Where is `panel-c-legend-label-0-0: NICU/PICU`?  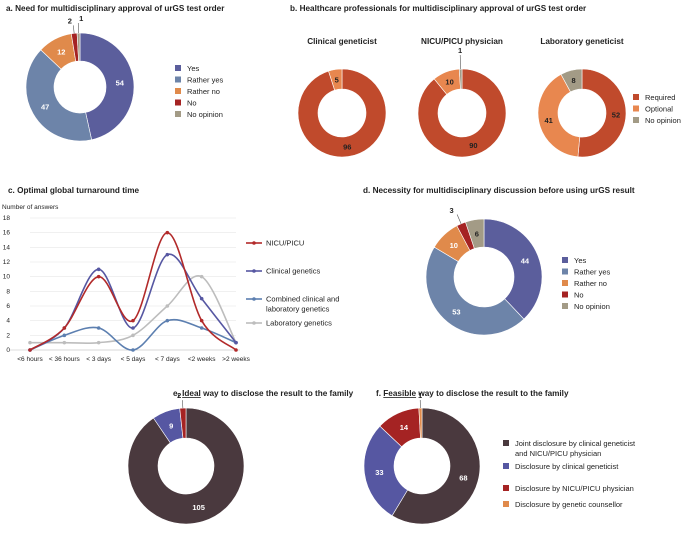 panel-c-legend-label-0-0: NICU/PICU is located at coordinates (285, 243).